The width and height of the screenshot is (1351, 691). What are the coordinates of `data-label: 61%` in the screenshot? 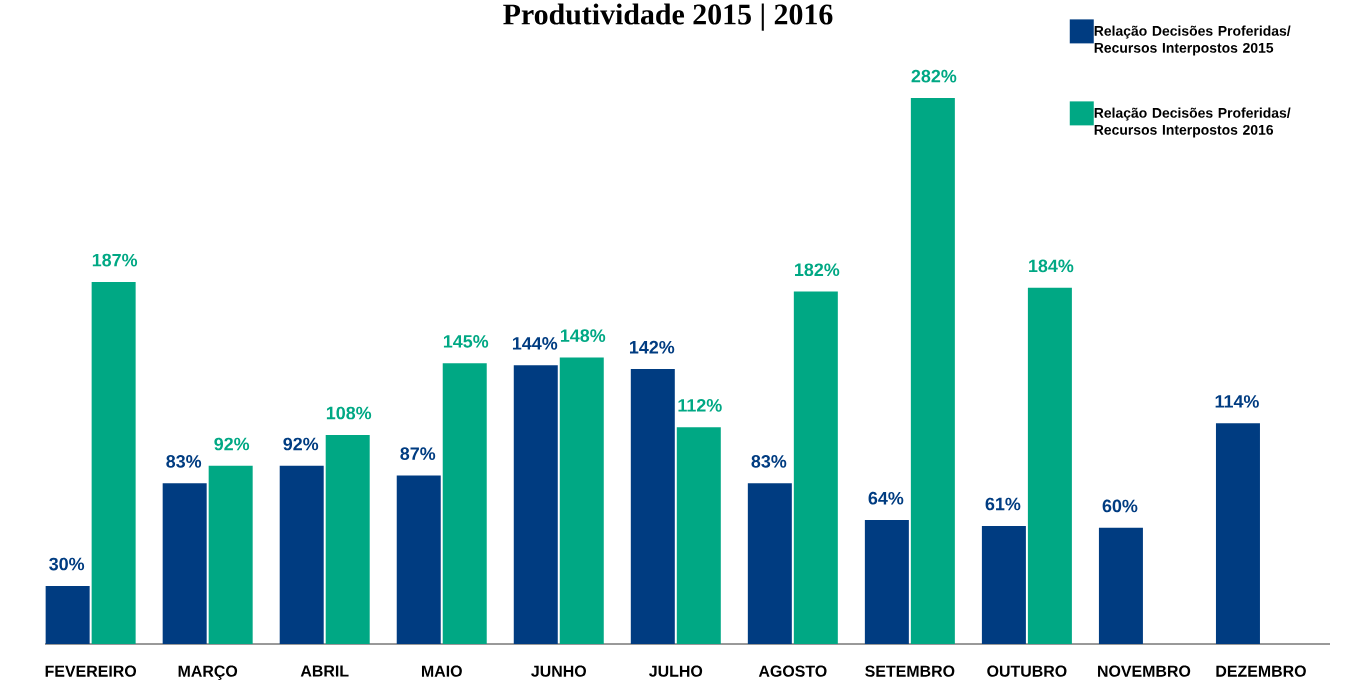 It's located at (1003, 504).